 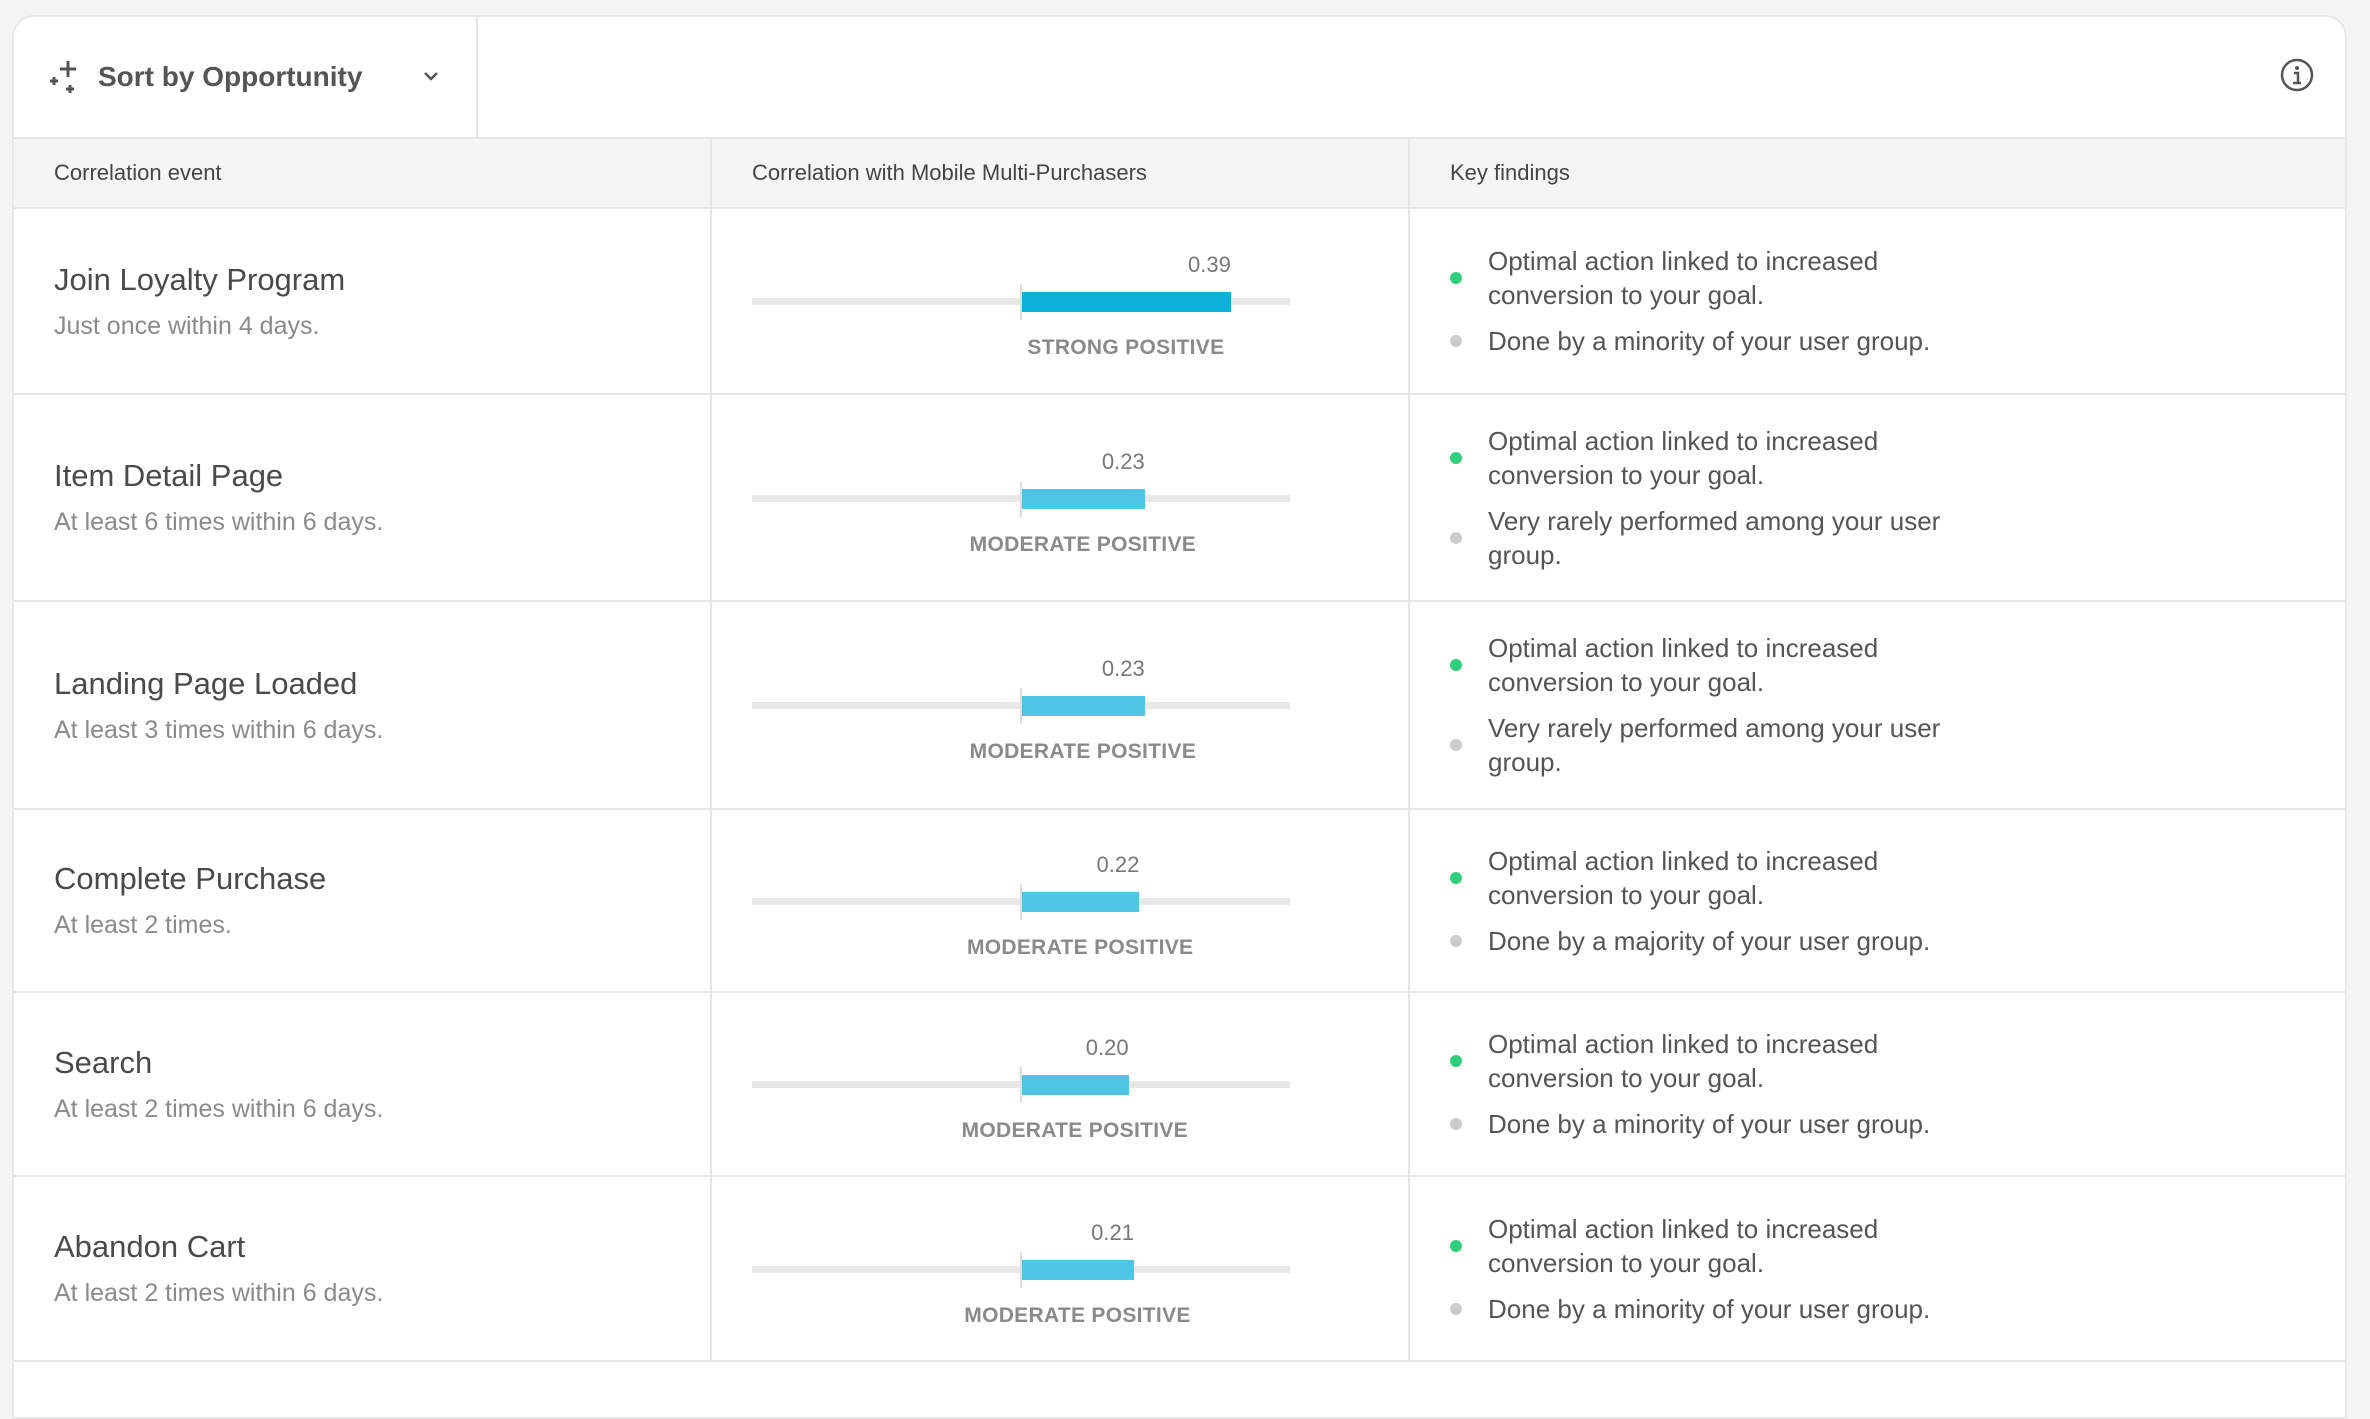 What do you see at coordinates (143, 925) in the screenshot?
I see `event-condition: At least 2 times.` at bounding box center [143, 925].